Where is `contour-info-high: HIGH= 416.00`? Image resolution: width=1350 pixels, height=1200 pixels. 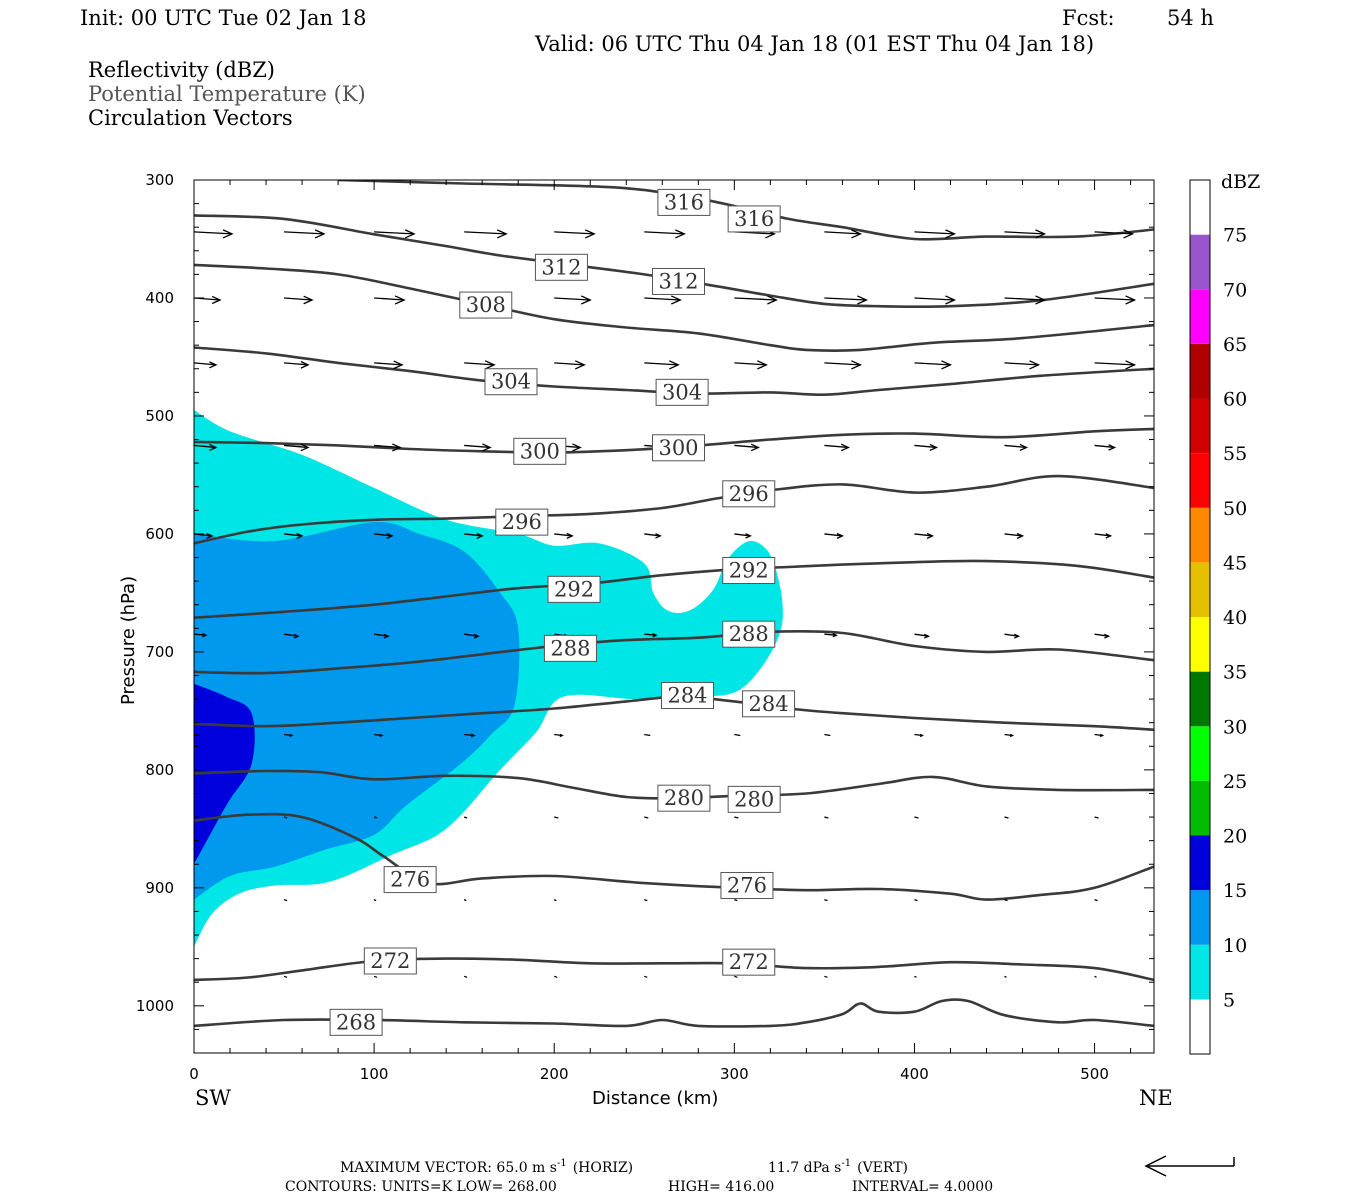 contour-info-high: HIGH= 416.00 is located at coordinates (721, 1187).